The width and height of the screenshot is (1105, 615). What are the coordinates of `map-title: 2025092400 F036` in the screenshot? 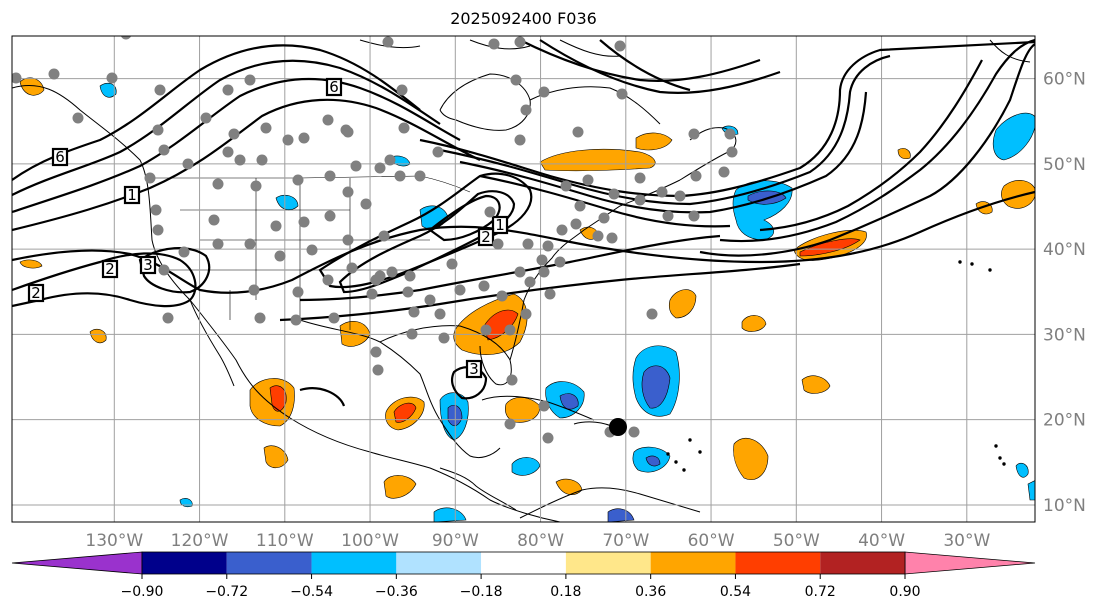 It's located at (523, 18).